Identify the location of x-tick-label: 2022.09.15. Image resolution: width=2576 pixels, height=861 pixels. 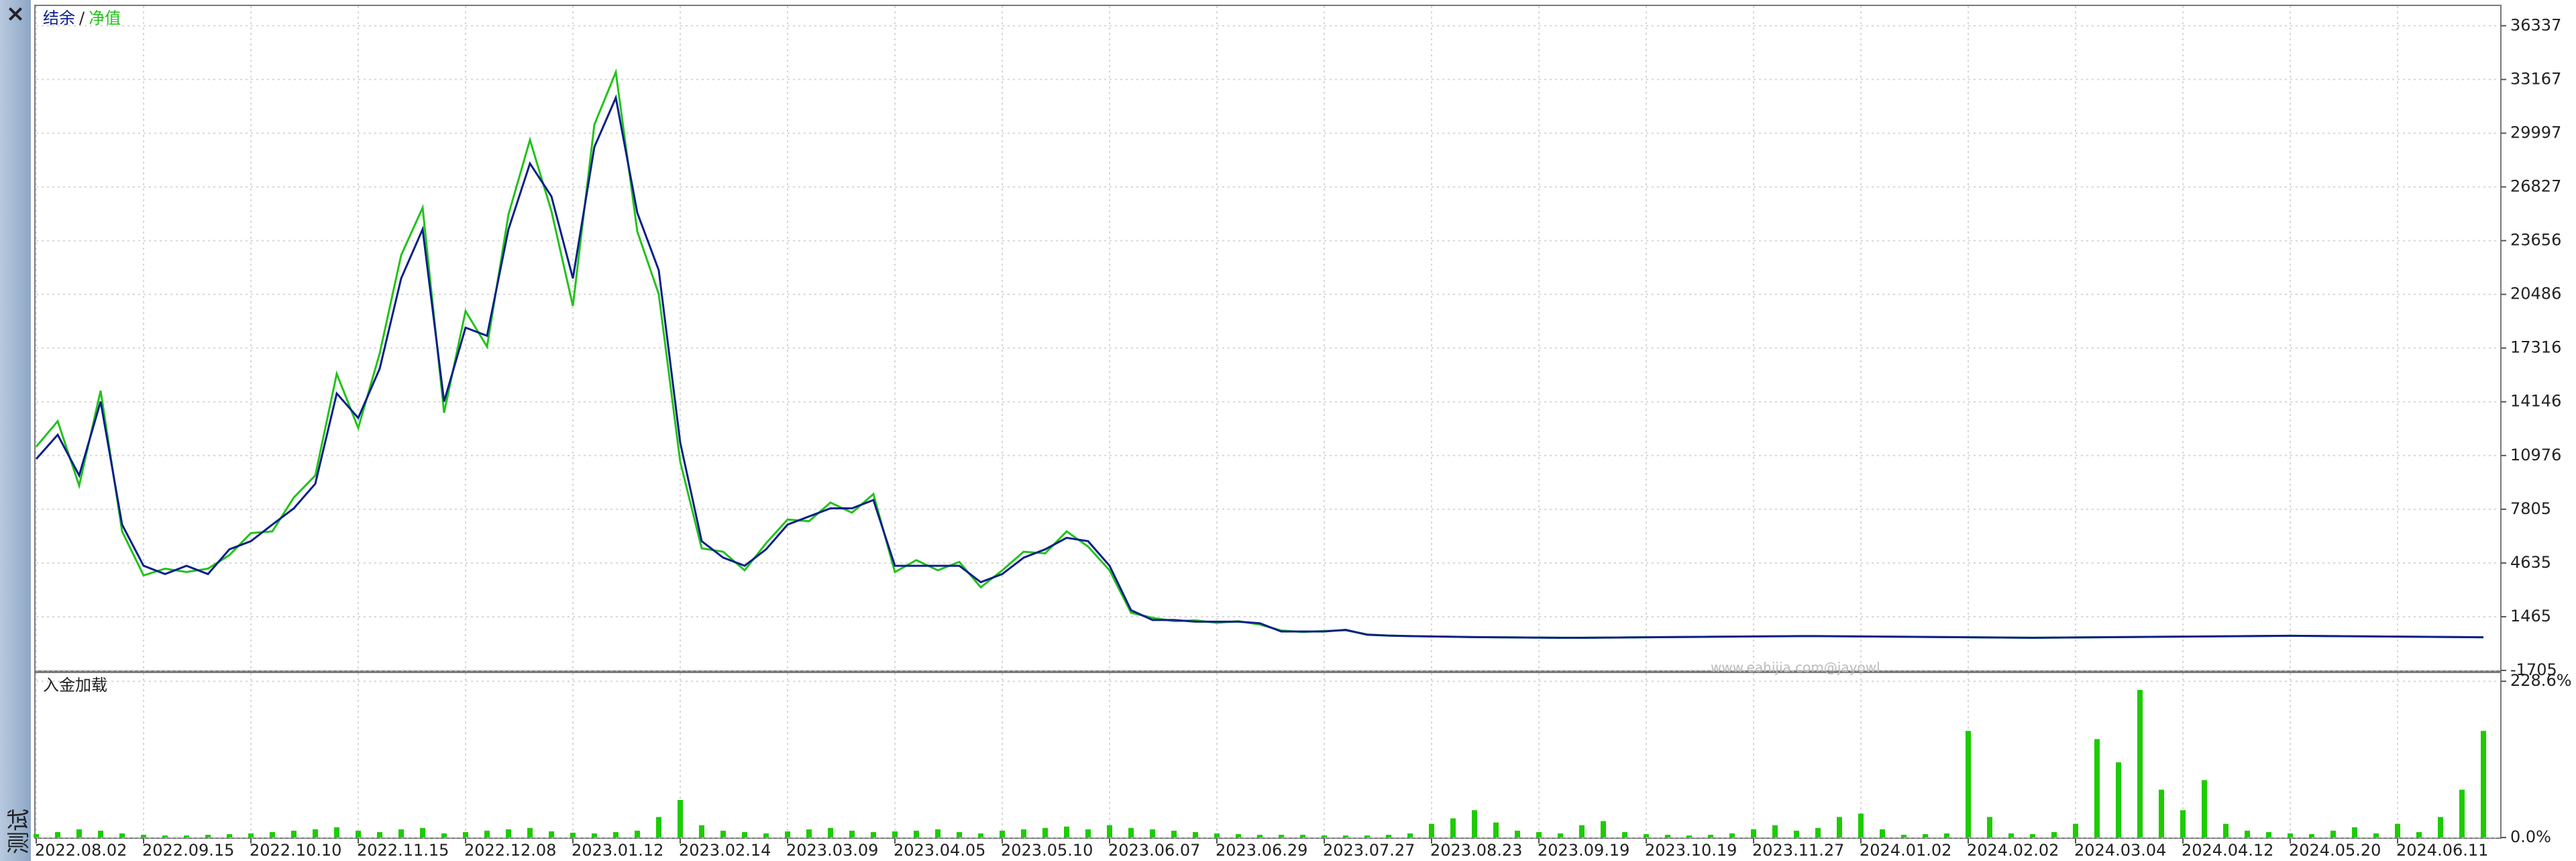
(188, 850).